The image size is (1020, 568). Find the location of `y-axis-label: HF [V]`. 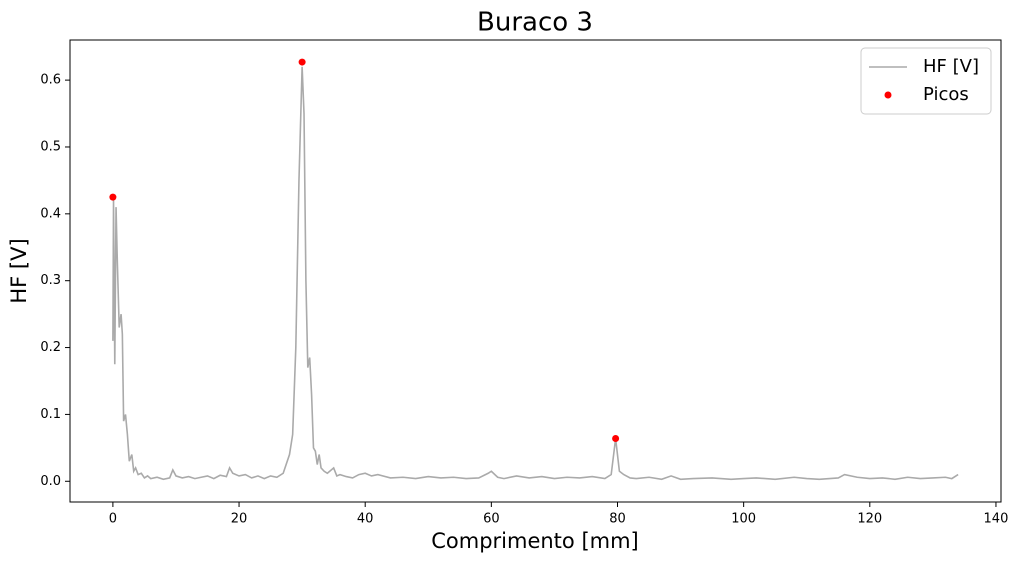

y-axis-label: HF [V] is located at coordinates (19, 270).